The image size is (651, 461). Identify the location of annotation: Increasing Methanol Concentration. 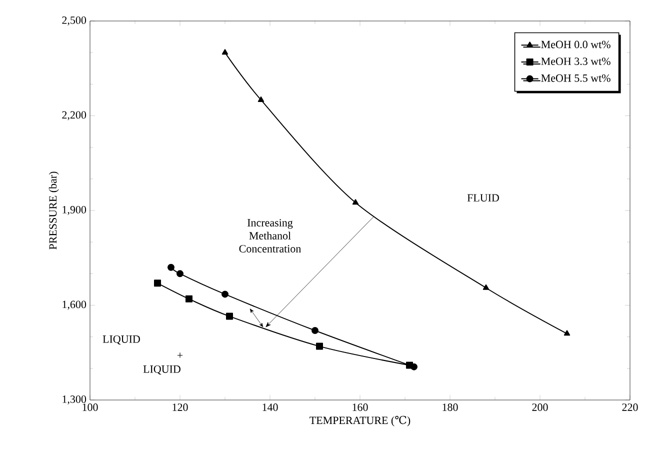
(270, 235).